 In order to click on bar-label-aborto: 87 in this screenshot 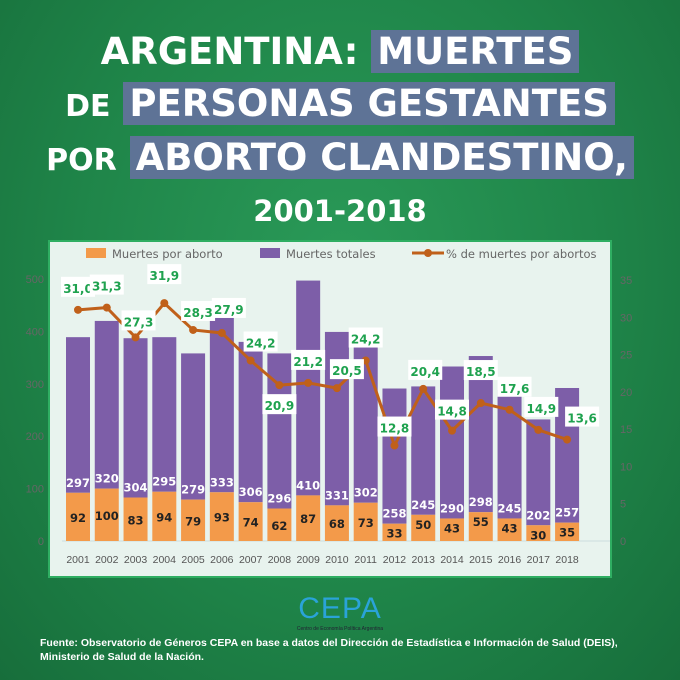, I will do `click(308, 519)`.